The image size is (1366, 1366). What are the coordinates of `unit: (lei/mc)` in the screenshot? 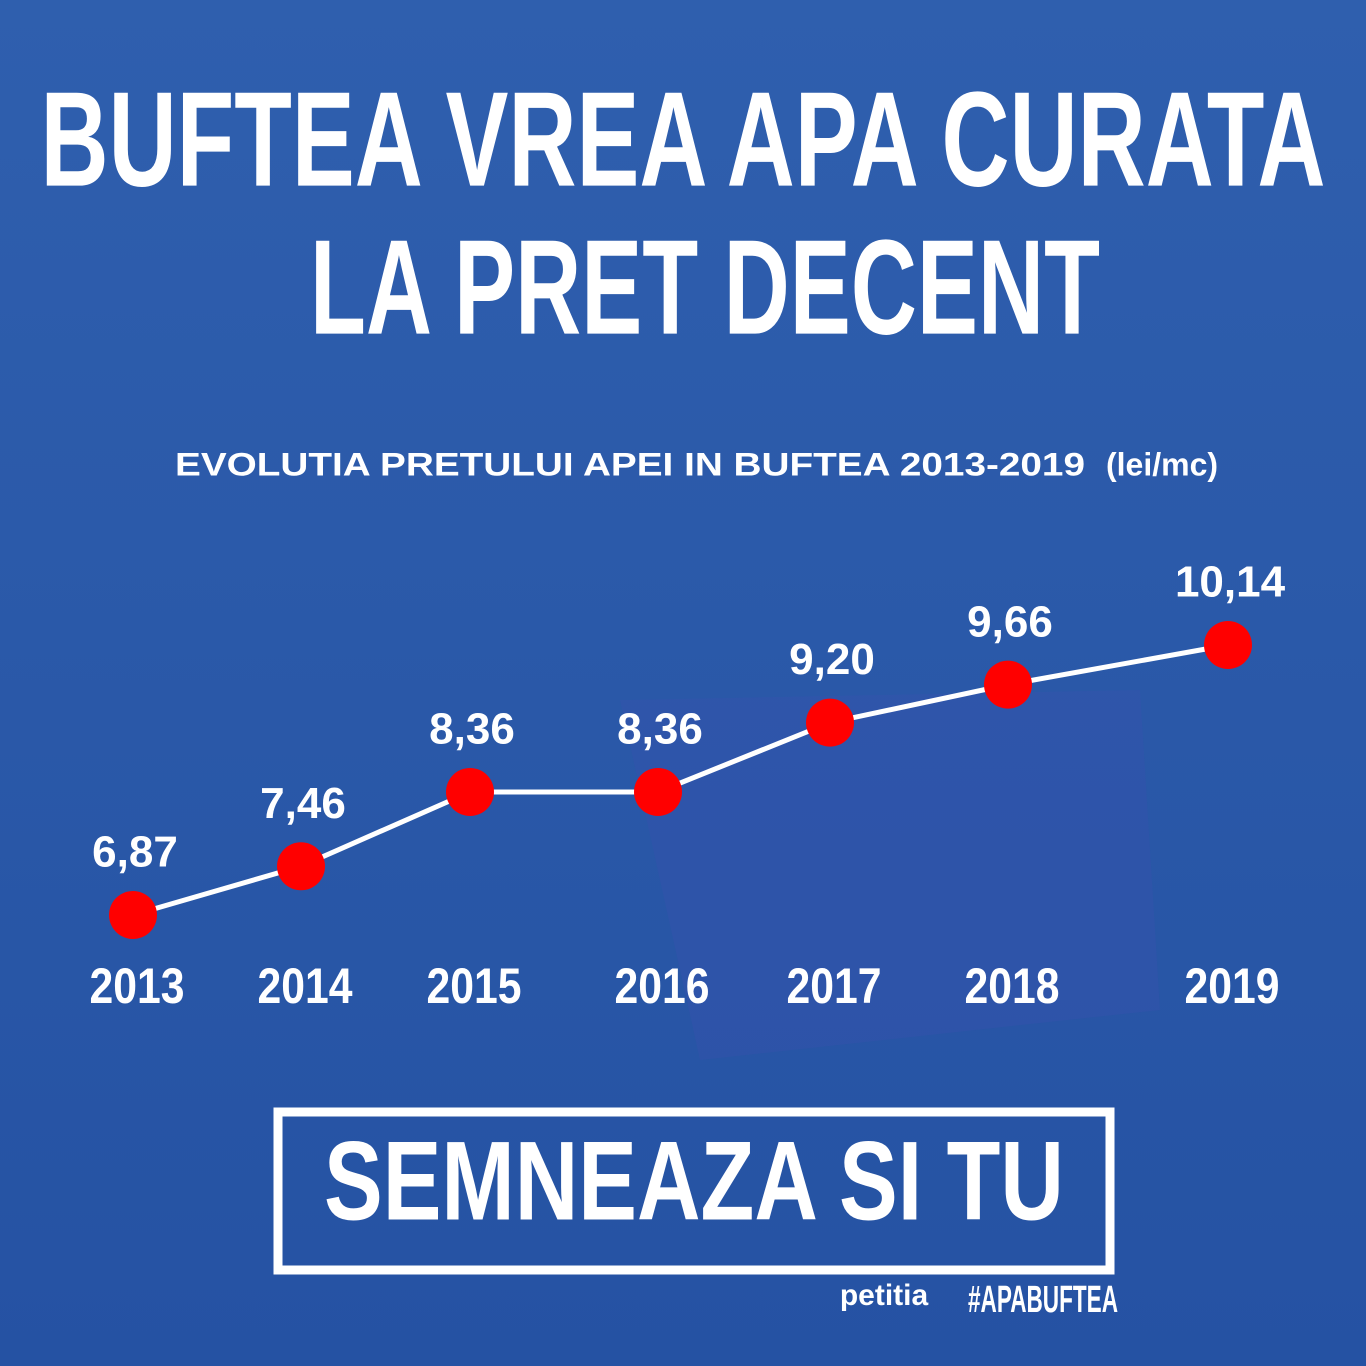 It's located at (1162, 464).